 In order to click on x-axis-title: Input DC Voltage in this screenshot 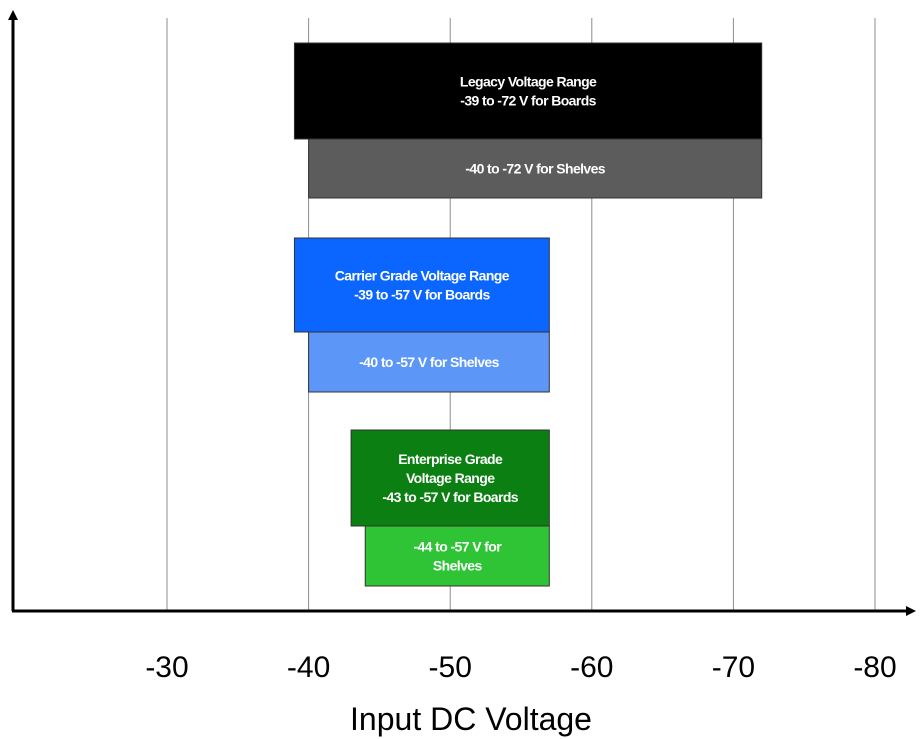, I will do `click(471, 719)`.